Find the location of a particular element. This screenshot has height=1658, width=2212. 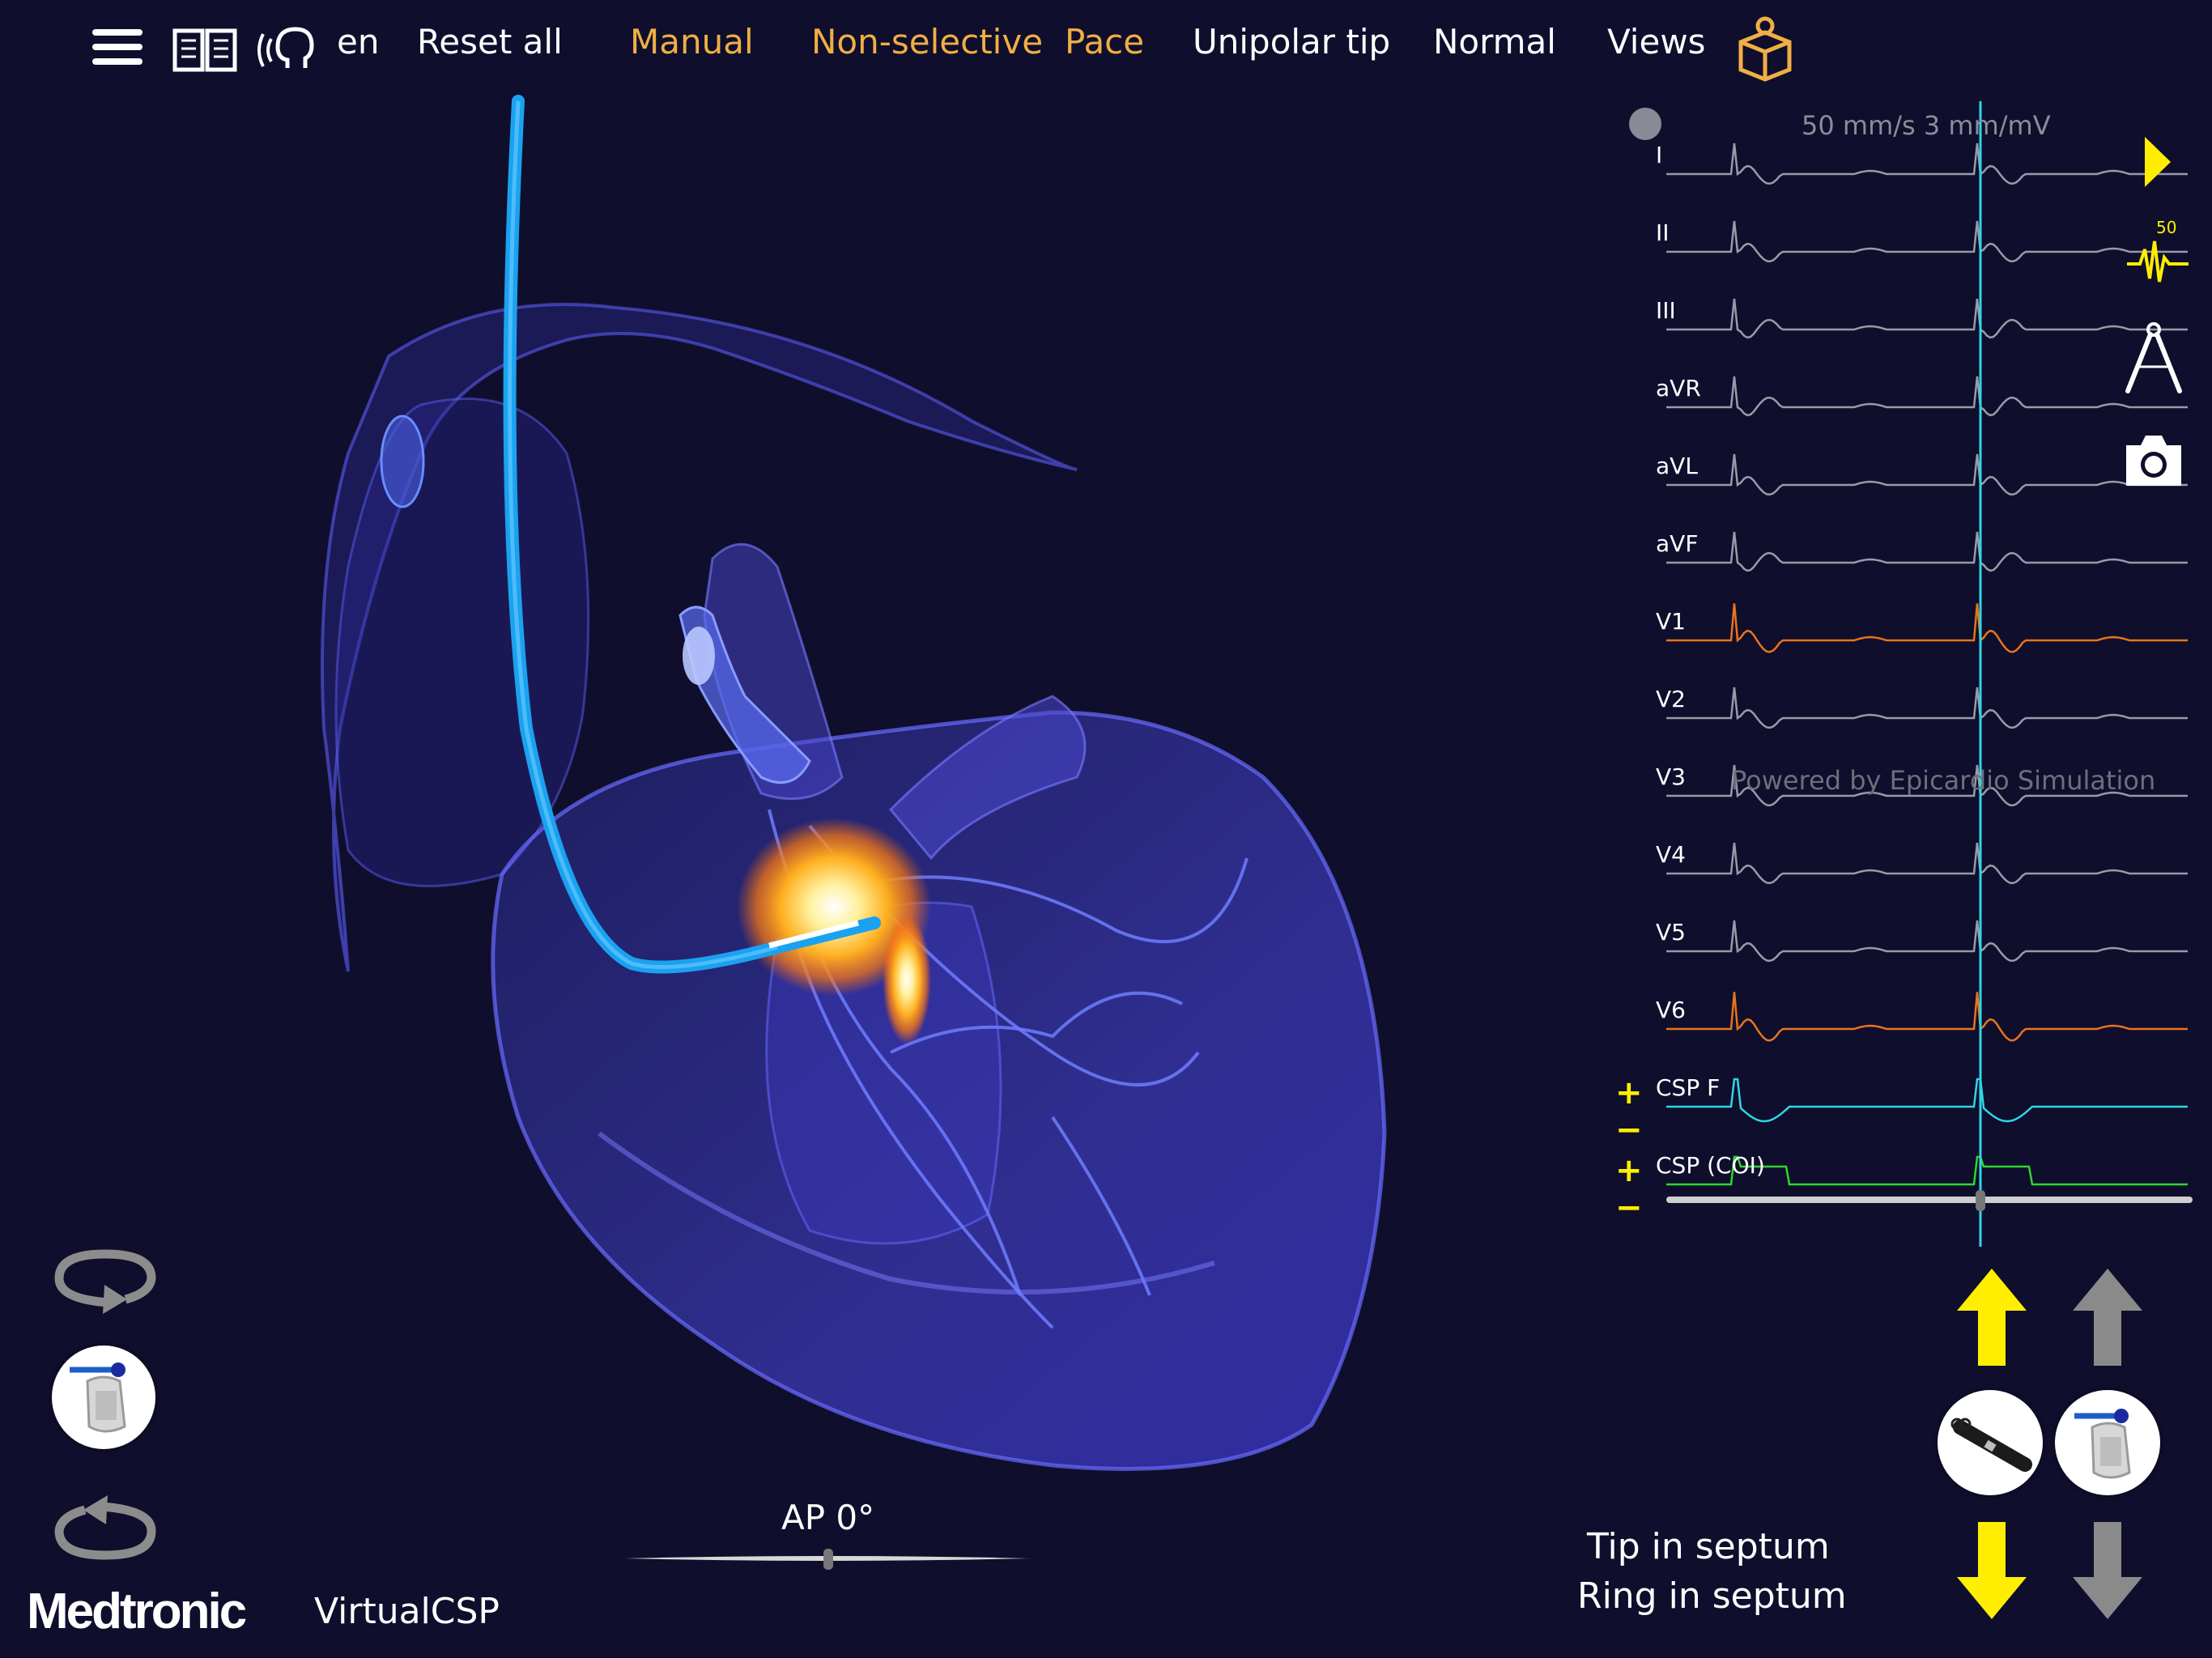

csp-f-gain-minus: − is located at coordinates (1629, 1130).